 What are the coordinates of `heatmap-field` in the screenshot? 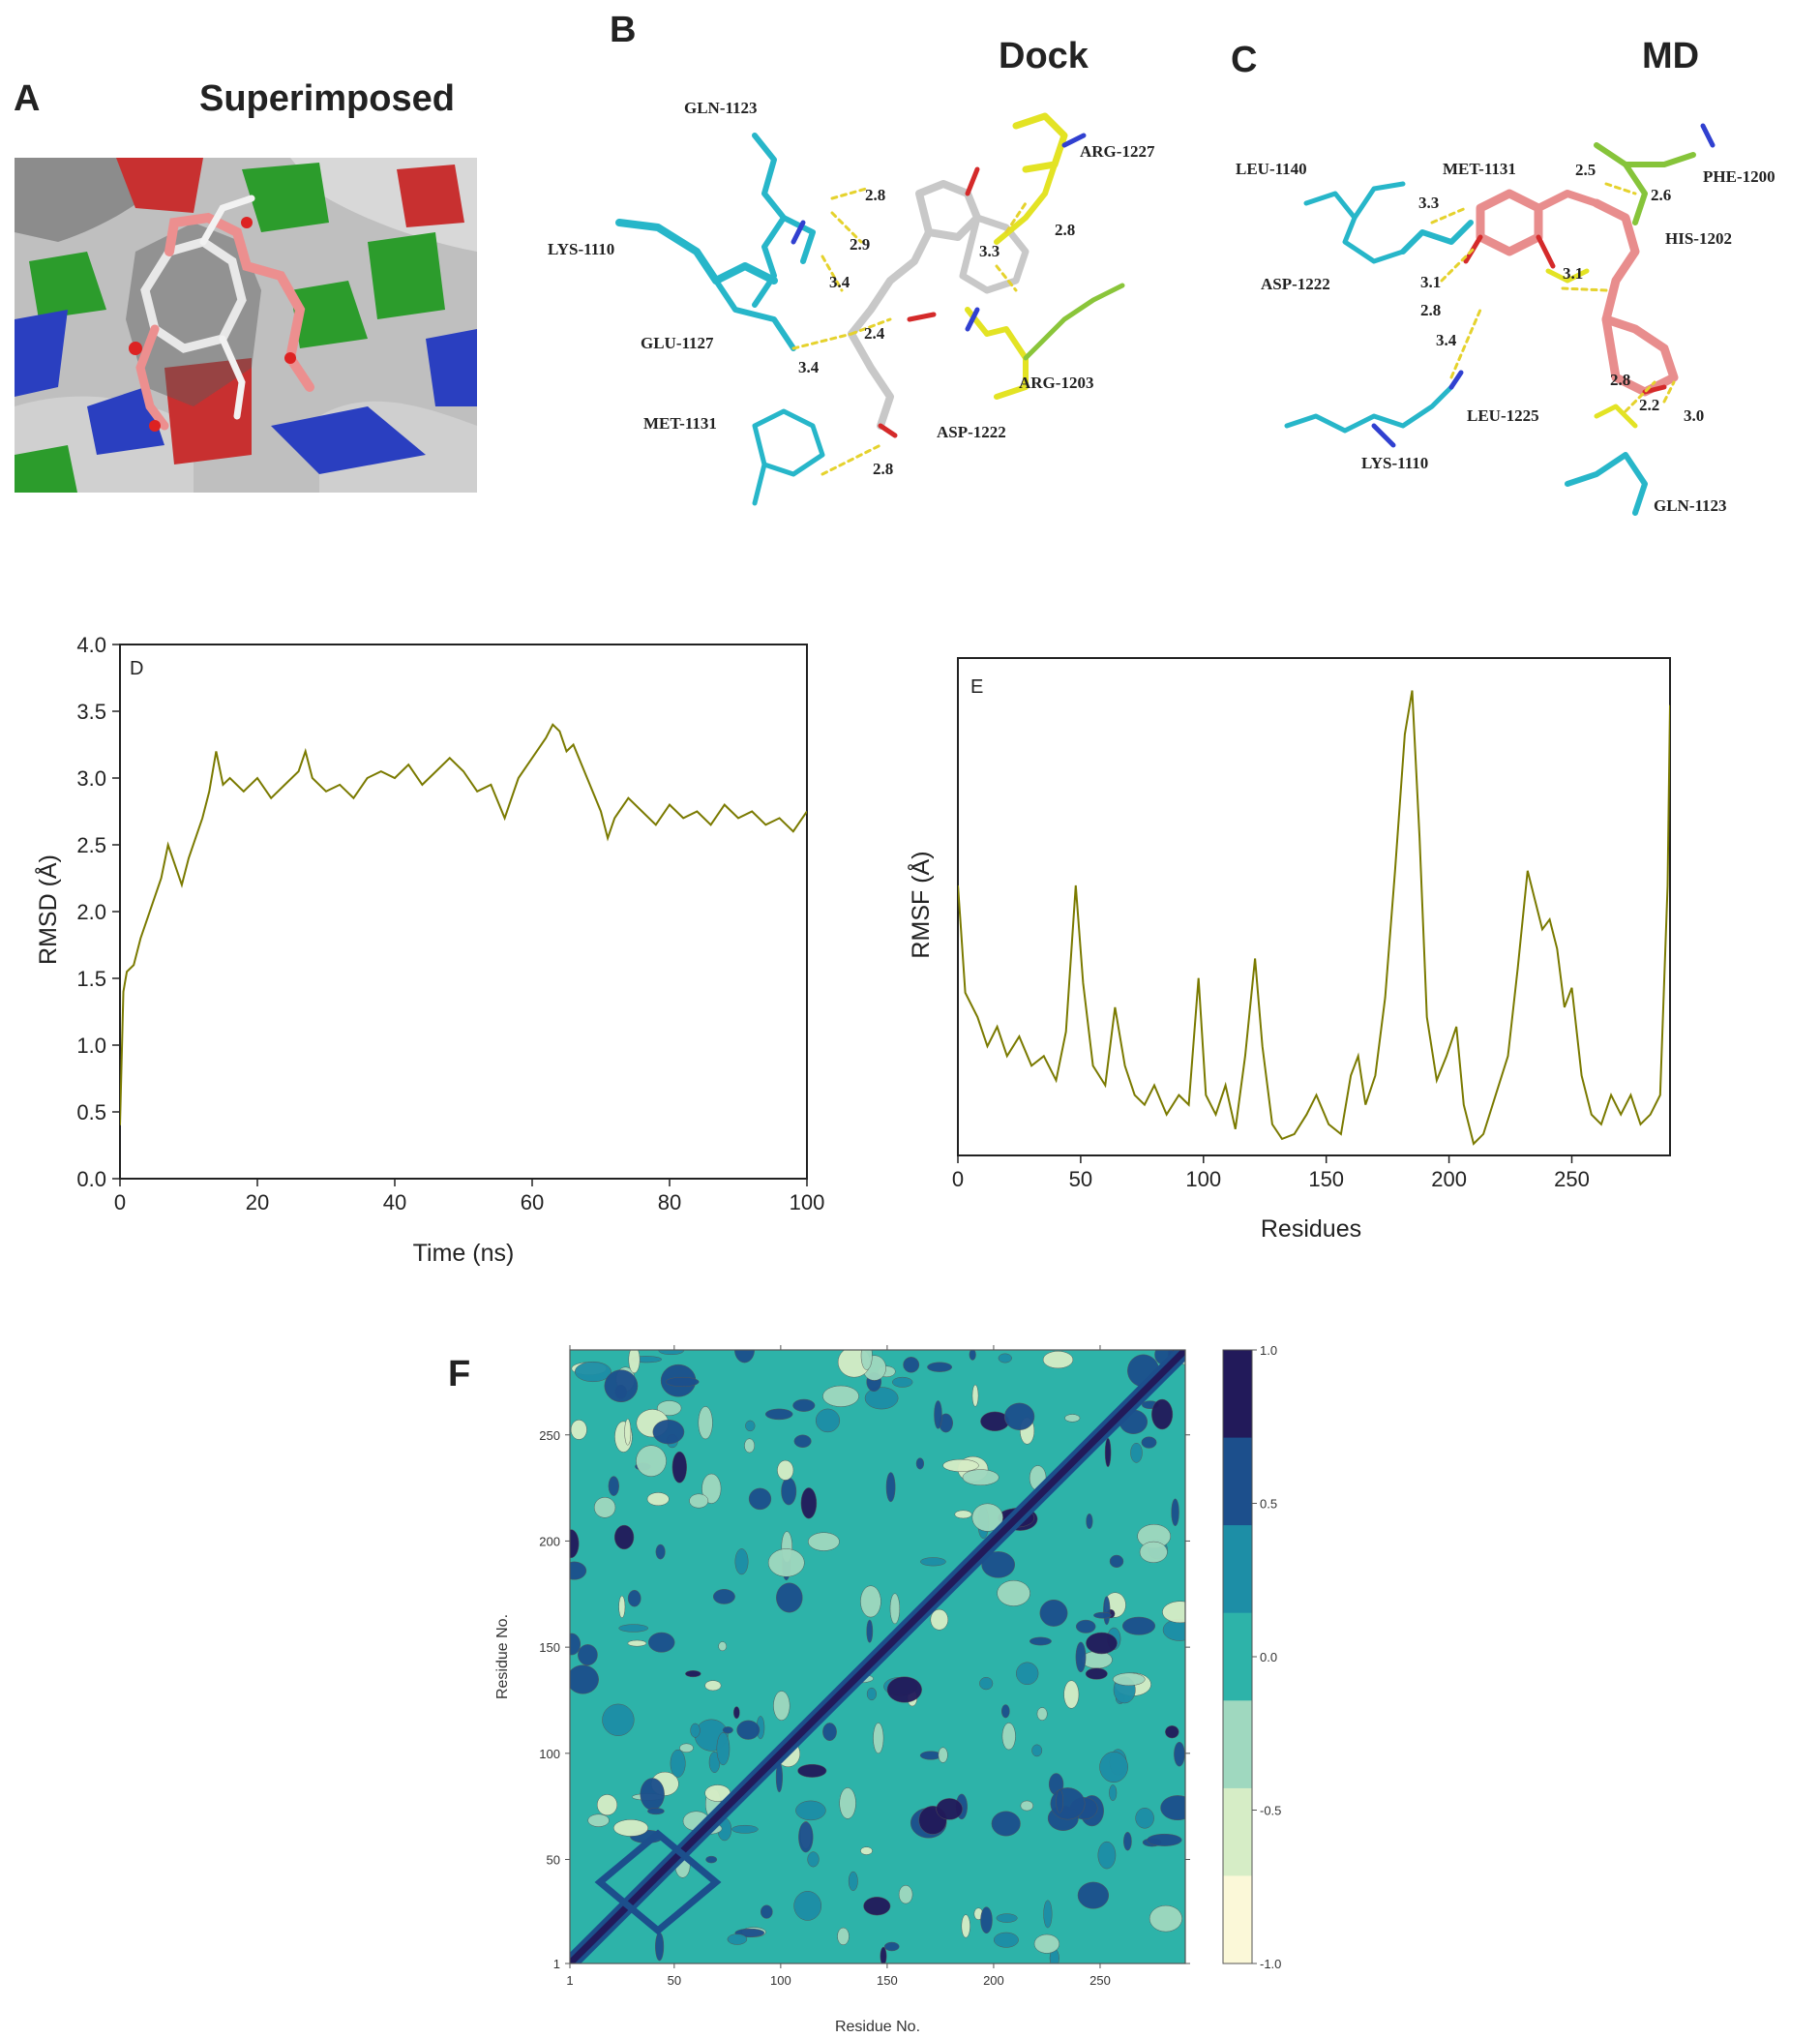 It's located at (877, 1656).